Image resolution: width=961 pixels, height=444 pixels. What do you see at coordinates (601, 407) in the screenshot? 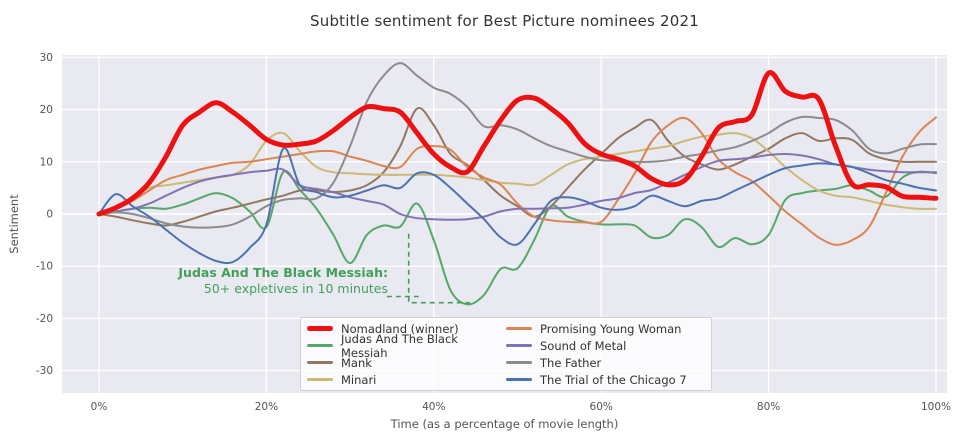
I see `x-tick-label: 60%` at bounding box center [601, 407].